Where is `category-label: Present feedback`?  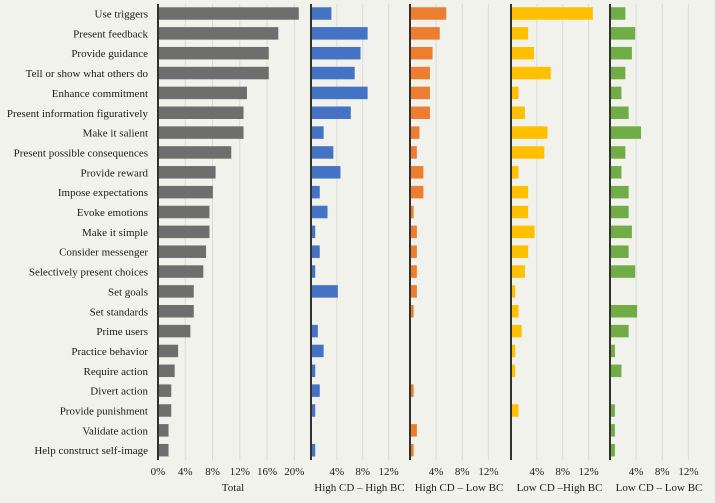
category-label: Present feedback is located at coordinates (110, 34).